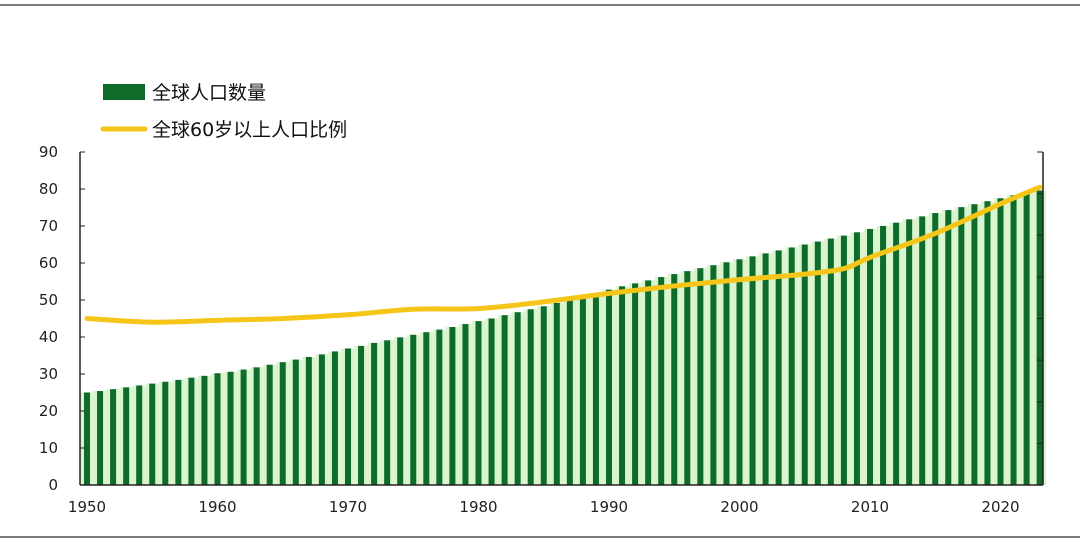  I want to click on y-tick-label: 0, so click(53, 485).